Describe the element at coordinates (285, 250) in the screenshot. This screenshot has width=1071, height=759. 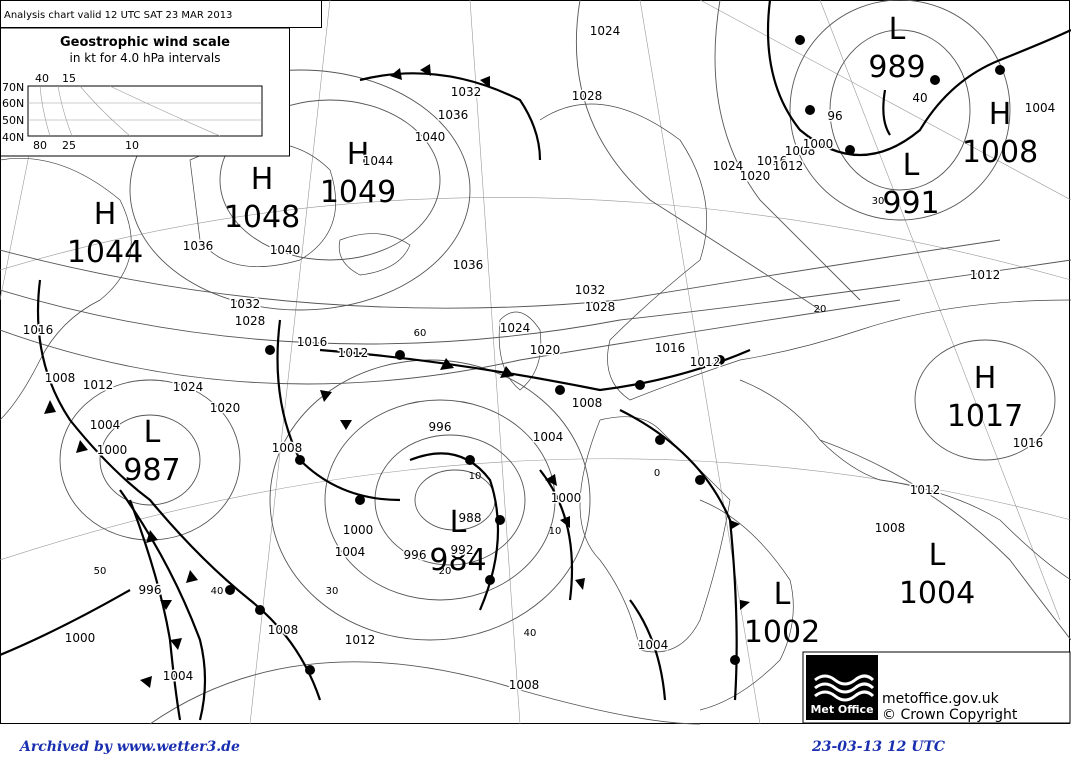
I see `isobar-label: 1040` at that location.